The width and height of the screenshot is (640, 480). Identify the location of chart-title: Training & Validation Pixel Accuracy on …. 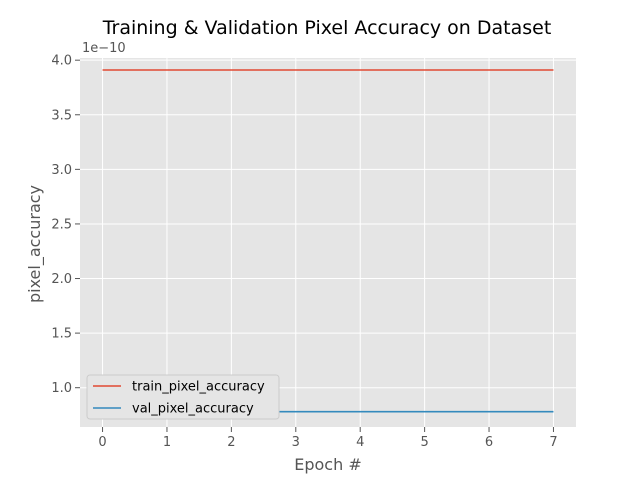
(327, 28).